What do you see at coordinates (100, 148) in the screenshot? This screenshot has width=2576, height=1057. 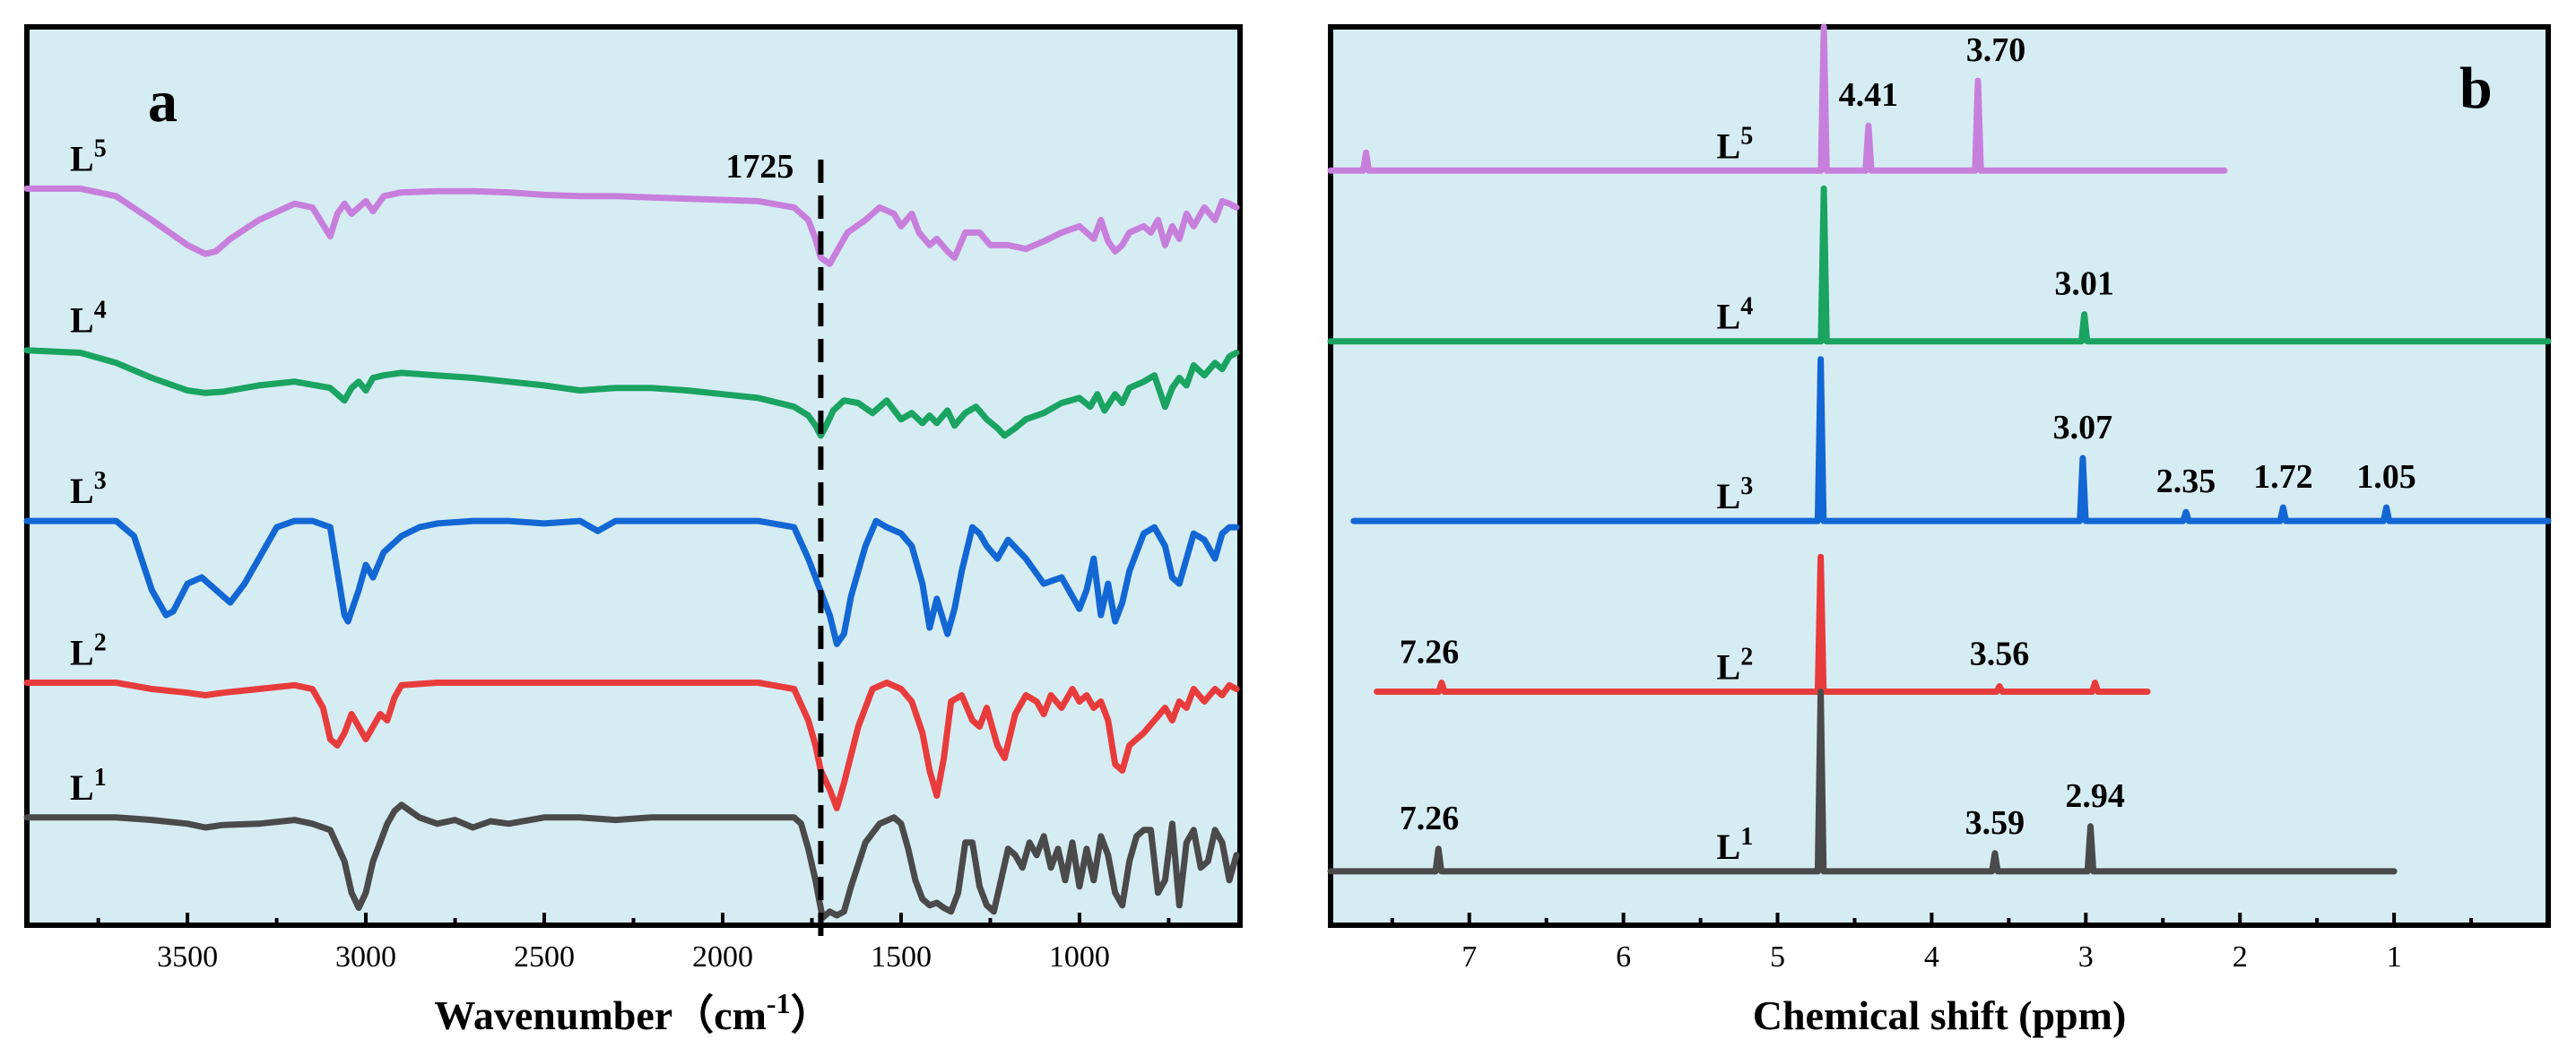 I see `a-series-label-L5-sup: 5` at bounding box center [100, 148].